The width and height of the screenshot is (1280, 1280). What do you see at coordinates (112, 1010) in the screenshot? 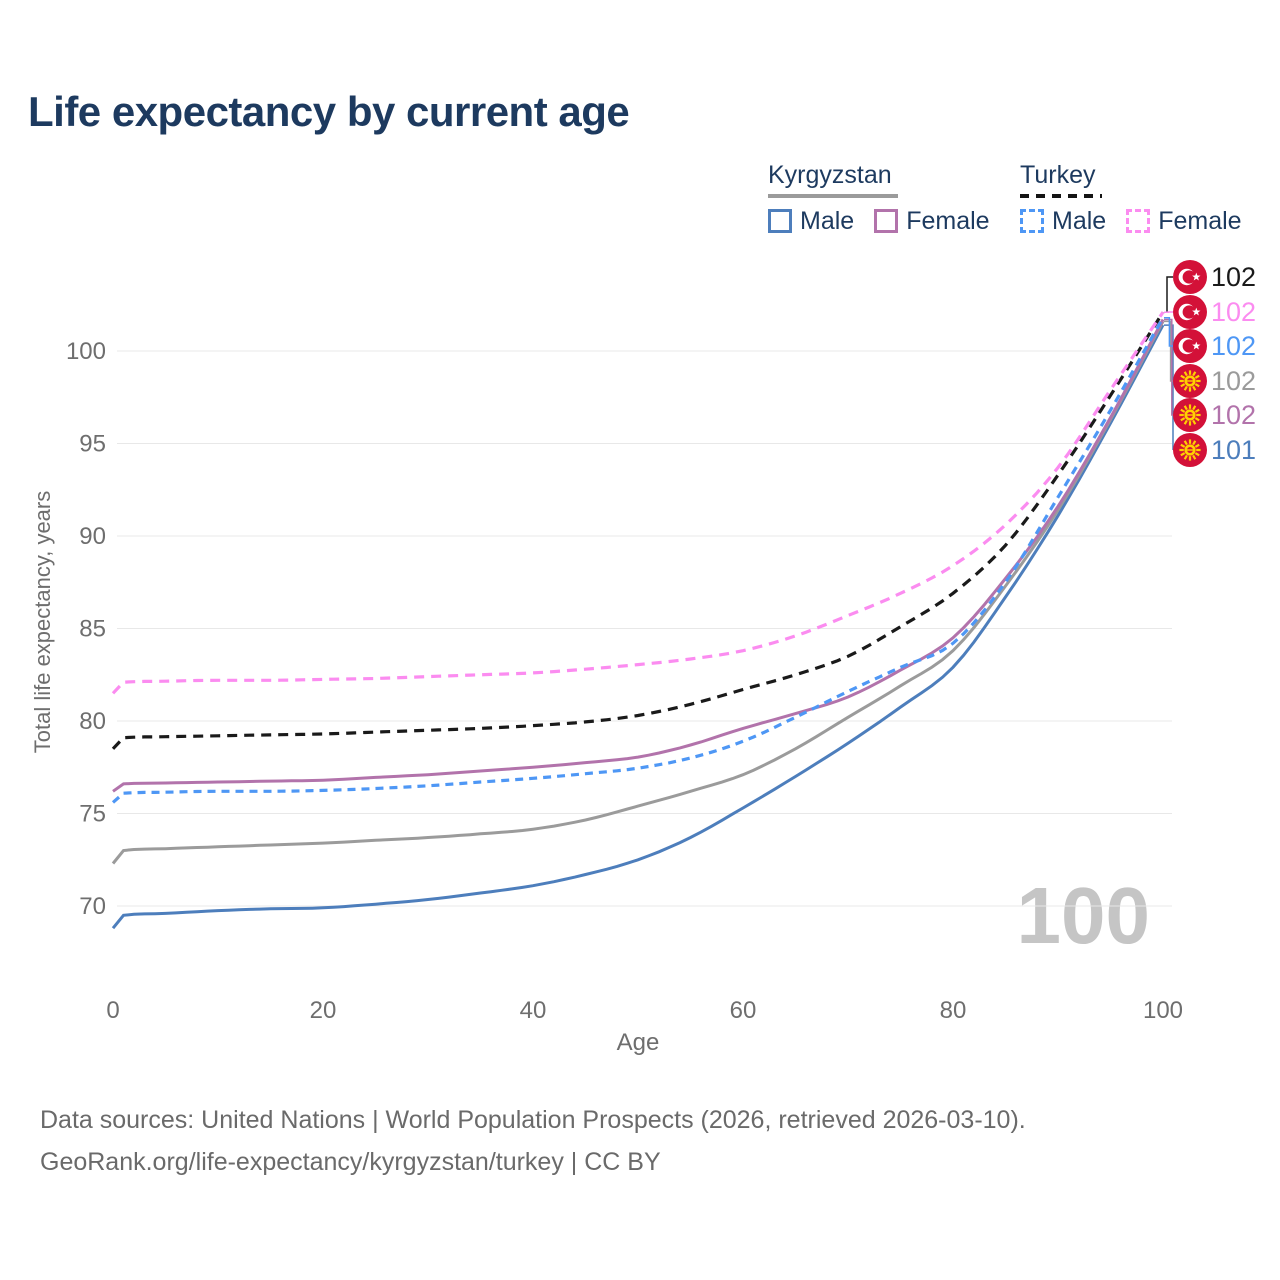
I see `x-tick-label: 0` at bounding box center [112, 1010].